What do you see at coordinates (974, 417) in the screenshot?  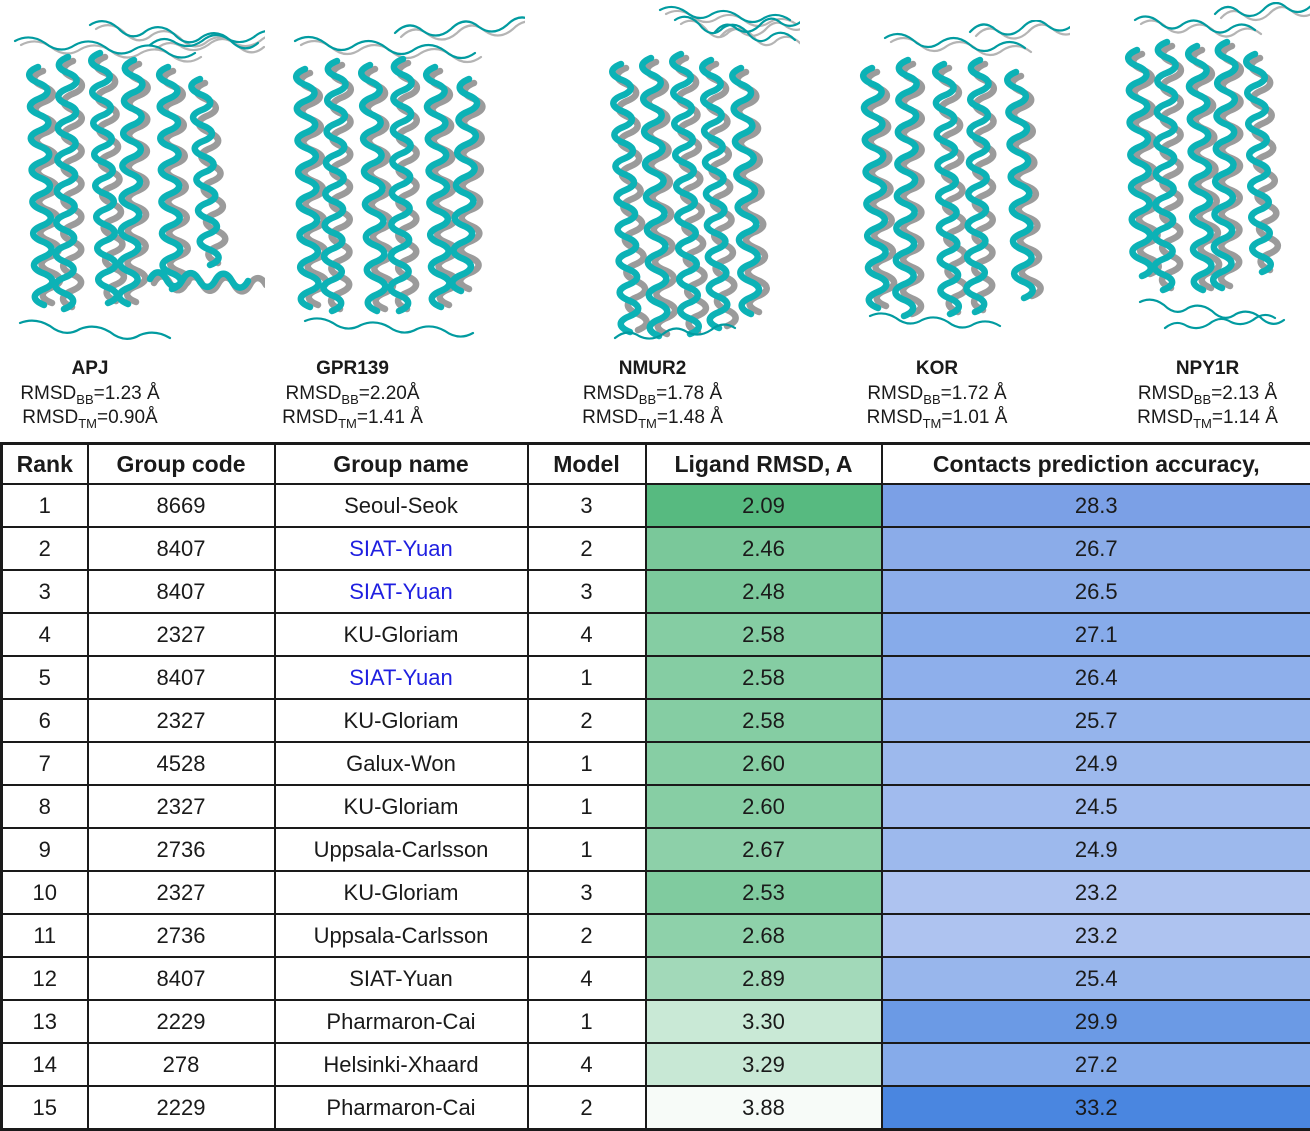 I see `rmsd-value: =1.01 Å` at bounding box center [974, 417].